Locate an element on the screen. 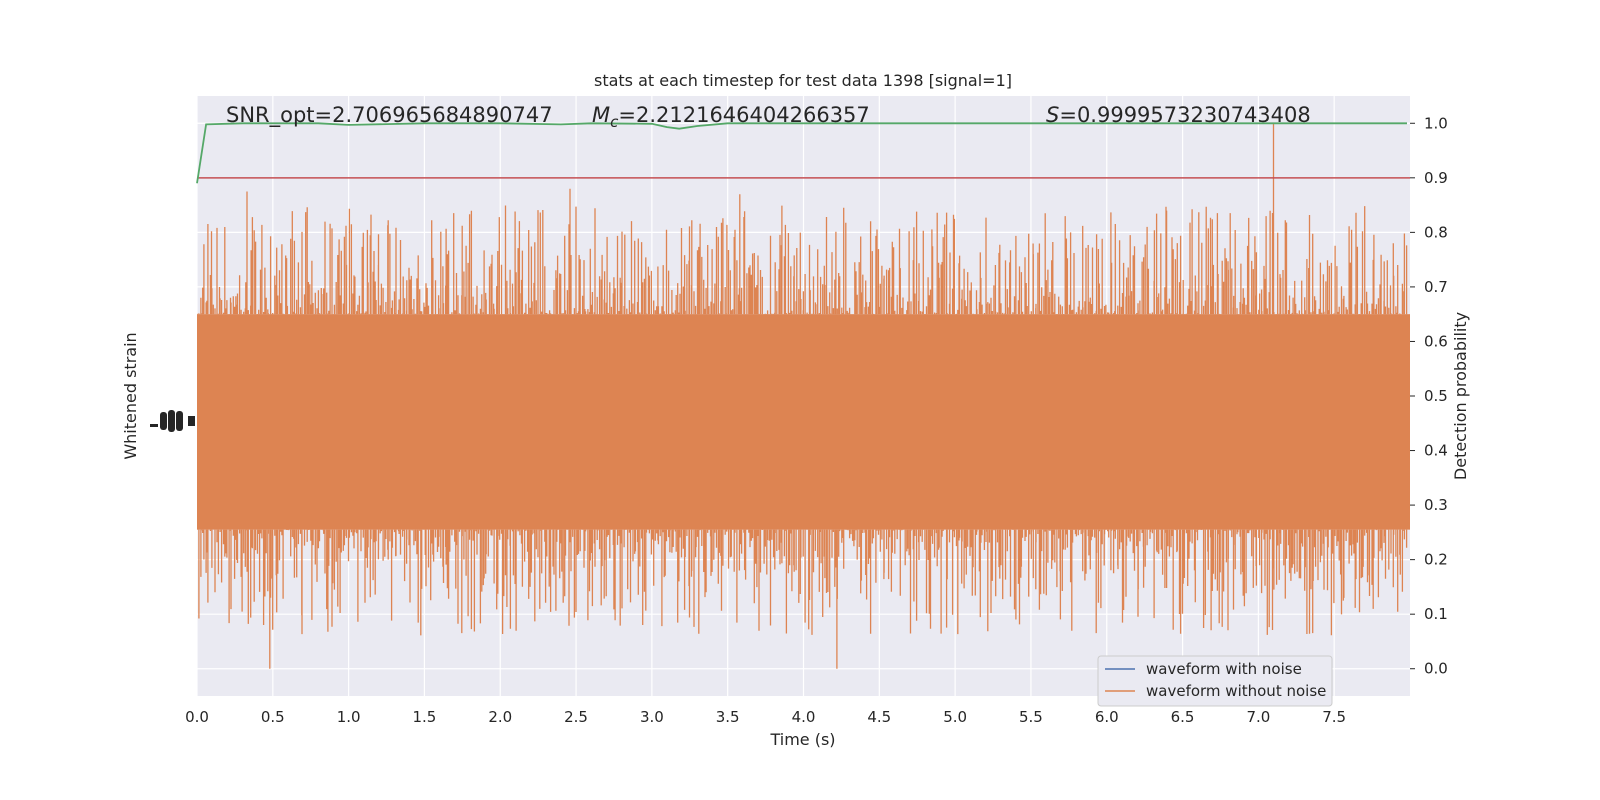  chirp-mass-subscript: c is located at coordinates (614, 122).